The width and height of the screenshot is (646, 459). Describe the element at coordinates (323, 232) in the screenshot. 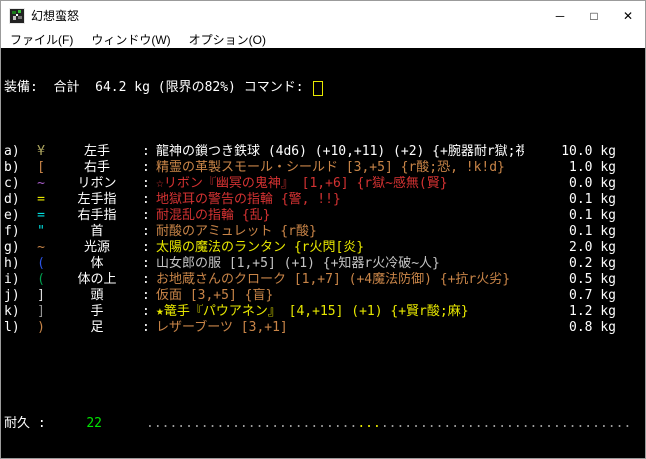

I see `equipment-row: f) " 首: 耐酸のアミュレット {r酸} 0.1 kg` at that location.